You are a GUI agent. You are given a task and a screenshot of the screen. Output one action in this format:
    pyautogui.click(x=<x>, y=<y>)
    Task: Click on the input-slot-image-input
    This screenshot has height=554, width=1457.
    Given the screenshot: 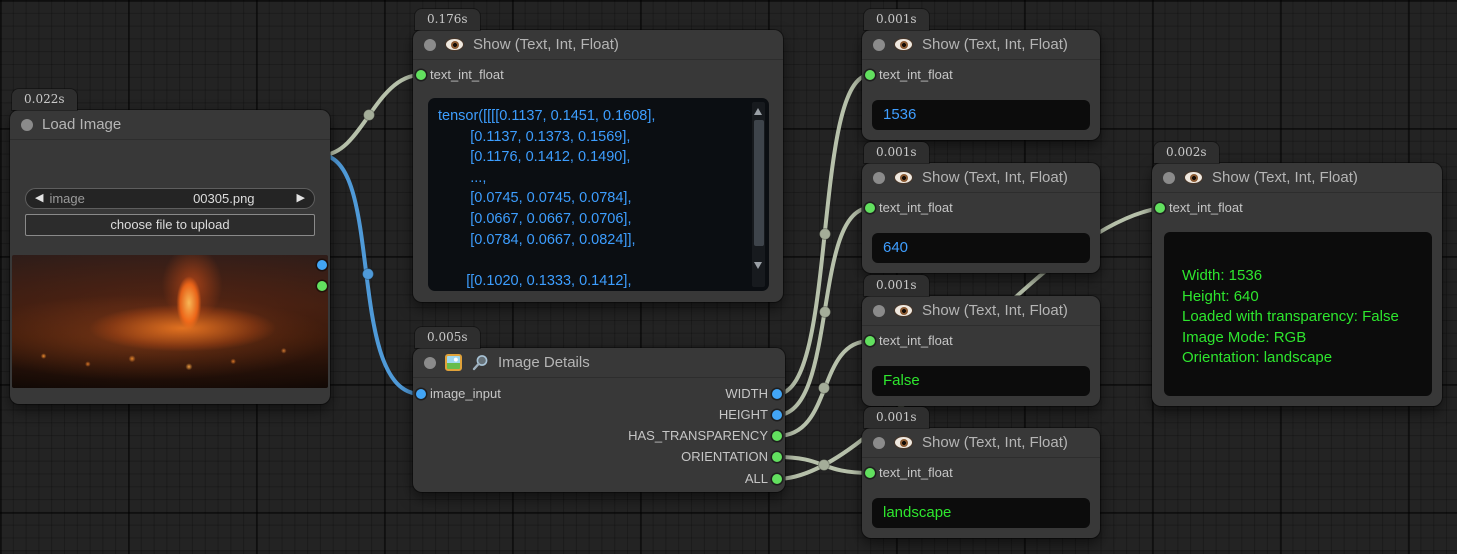 What is the action you would take?
    pyautogui.click(x=421, y=394)
    